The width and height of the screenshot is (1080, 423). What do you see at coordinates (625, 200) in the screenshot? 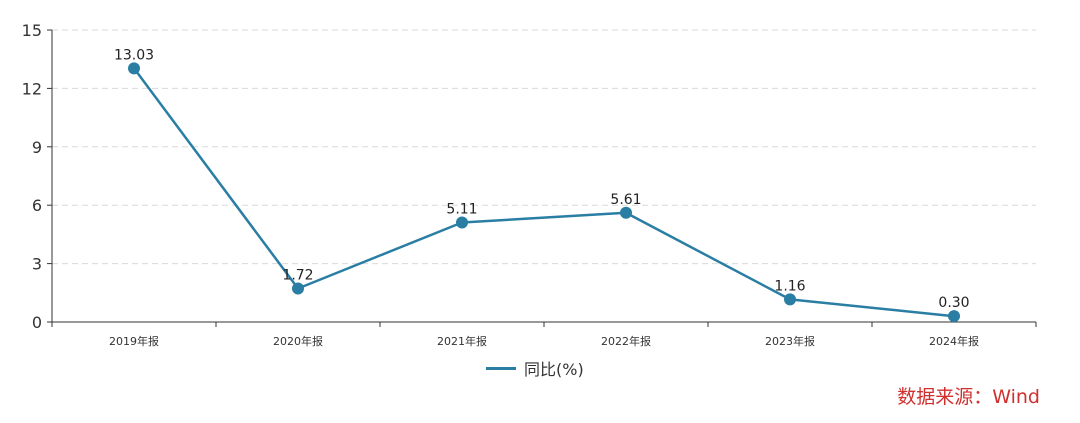
I see `data-label: 5.61` at bounding box center [625, 200].